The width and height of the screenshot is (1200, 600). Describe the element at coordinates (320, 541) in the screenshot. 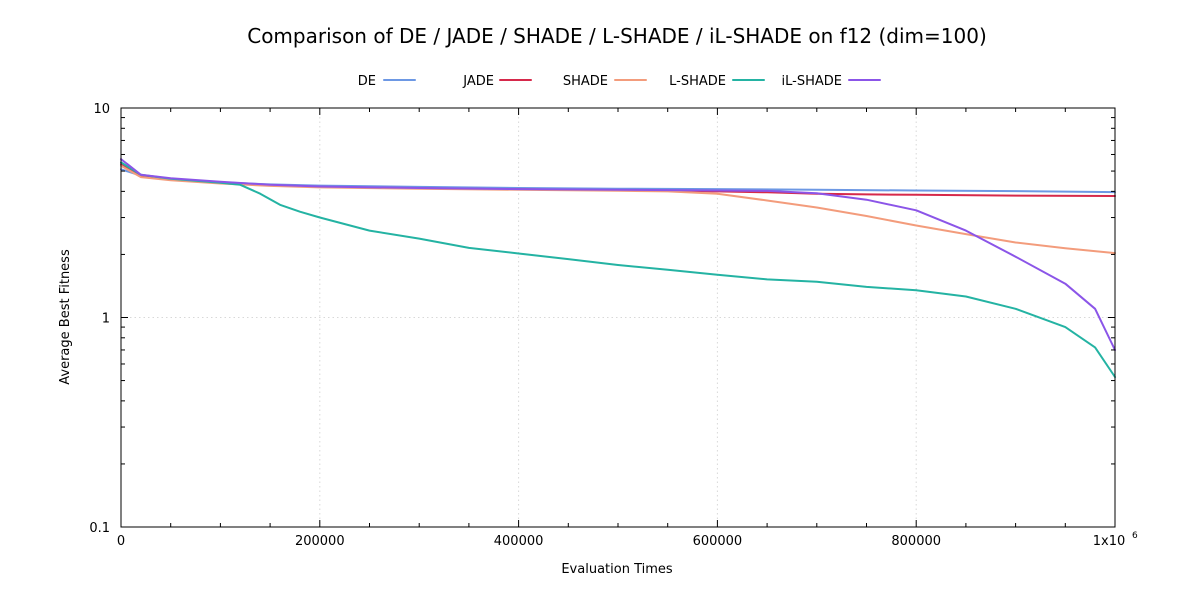

I see `x-tick-label: 200000` at that location.